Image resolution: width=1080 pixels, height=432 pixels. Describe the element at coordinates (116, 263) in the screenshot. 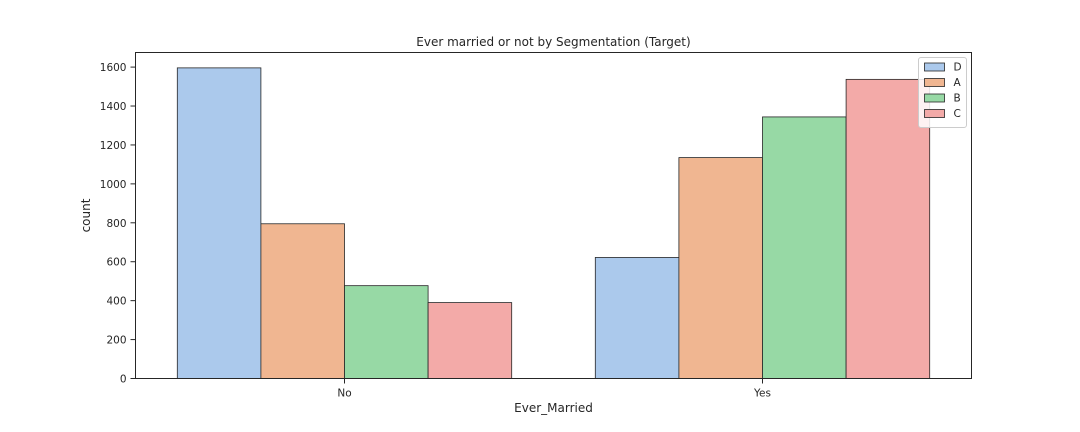

I see `y-tick-label: 600` at that location.